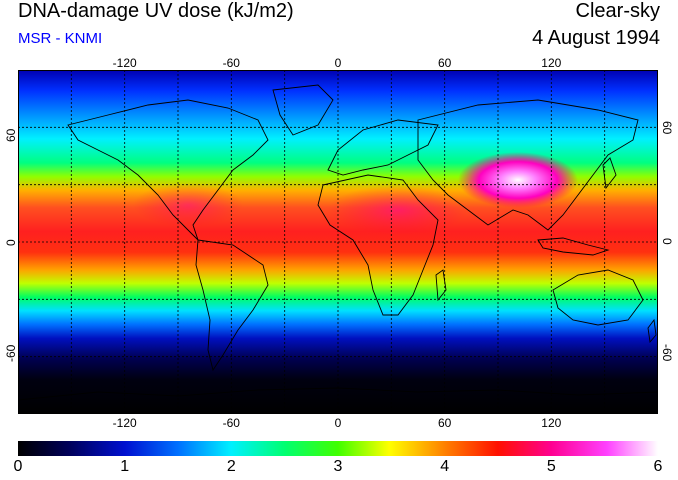 The height and width of the screenshot is (480, 678). Describe the element at coordinates (231, 466) in the screenshot. I see `scale-label: 2` at that location.